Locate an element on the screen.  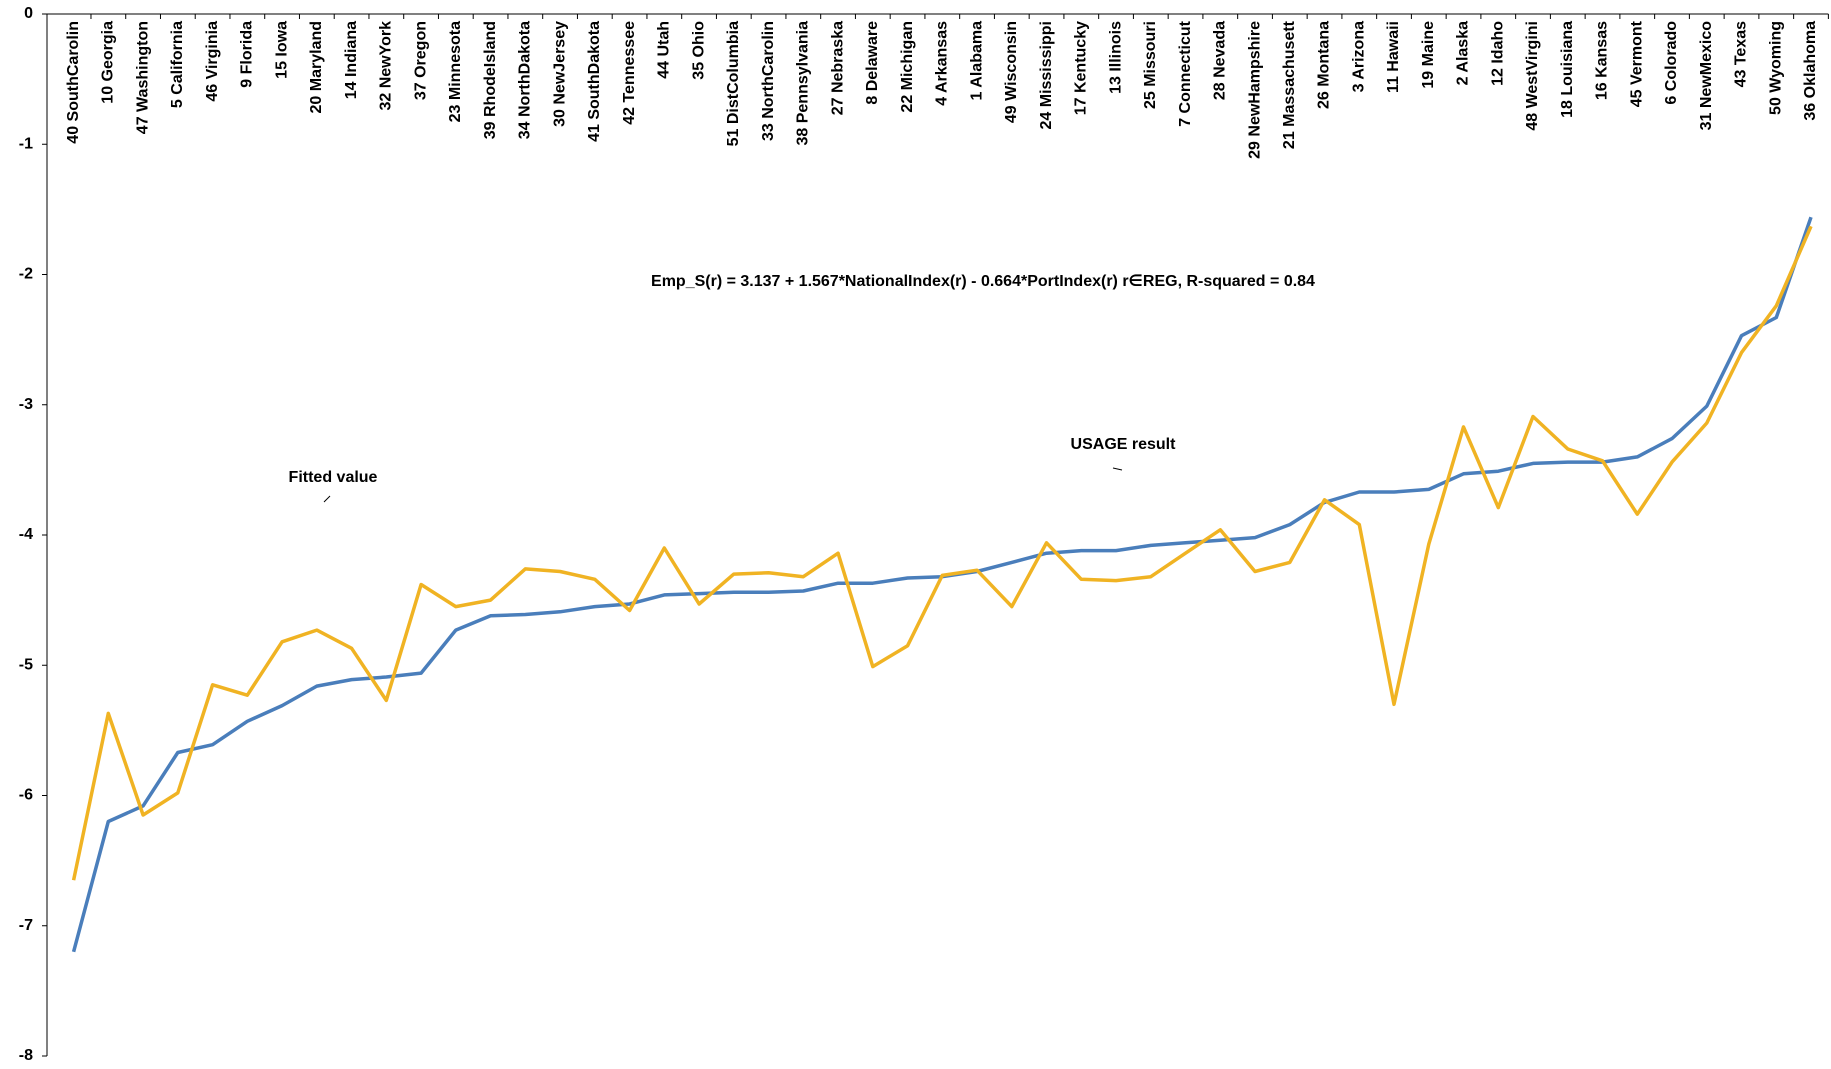
x-tick-label: 50 Wyoming is located at coordinates (1775, 68).